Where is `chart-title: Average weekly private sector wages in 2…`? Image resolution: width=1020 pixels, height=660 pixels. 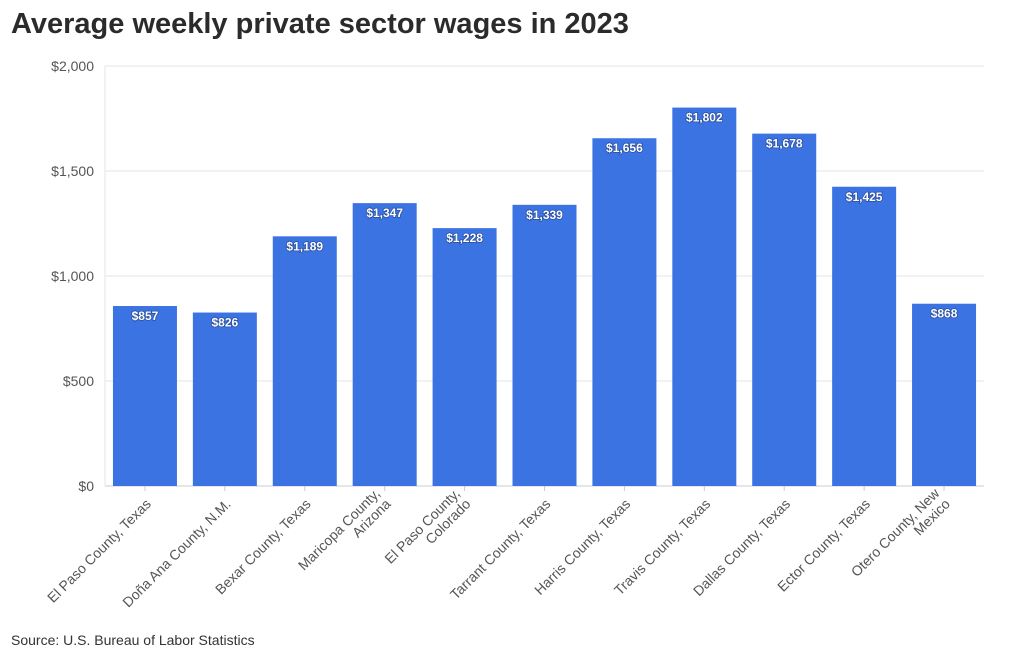
chart-title: Average weekly private sector wages in 2… is located at coordinates (320, 24).